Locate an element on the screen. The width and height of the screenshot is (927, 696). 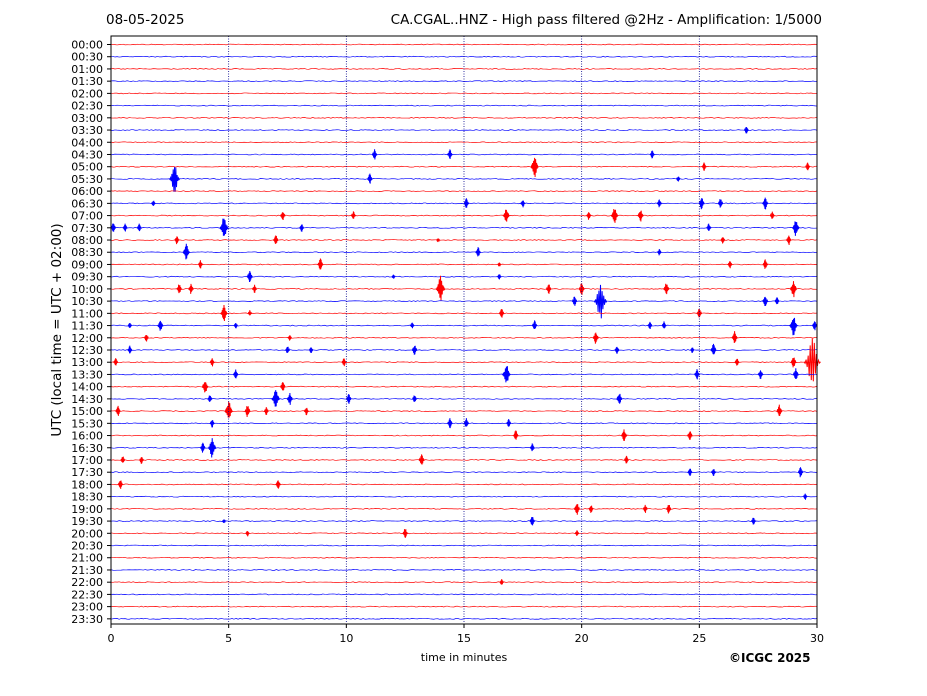
y-tick-label: 08:30 is located at coordinates (87, 252).